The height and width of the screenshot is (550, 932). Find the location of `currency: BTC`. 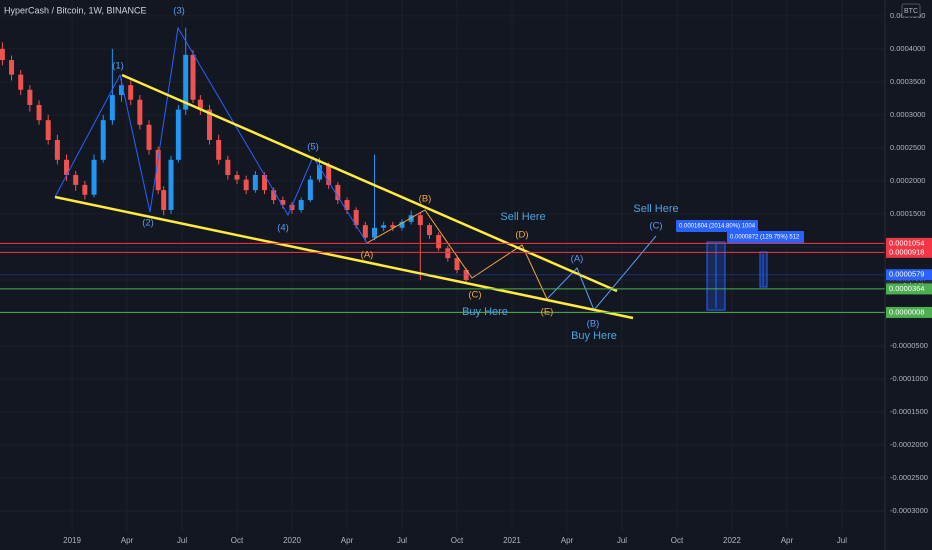

currency: BTC is located at coordinates (911, 11).